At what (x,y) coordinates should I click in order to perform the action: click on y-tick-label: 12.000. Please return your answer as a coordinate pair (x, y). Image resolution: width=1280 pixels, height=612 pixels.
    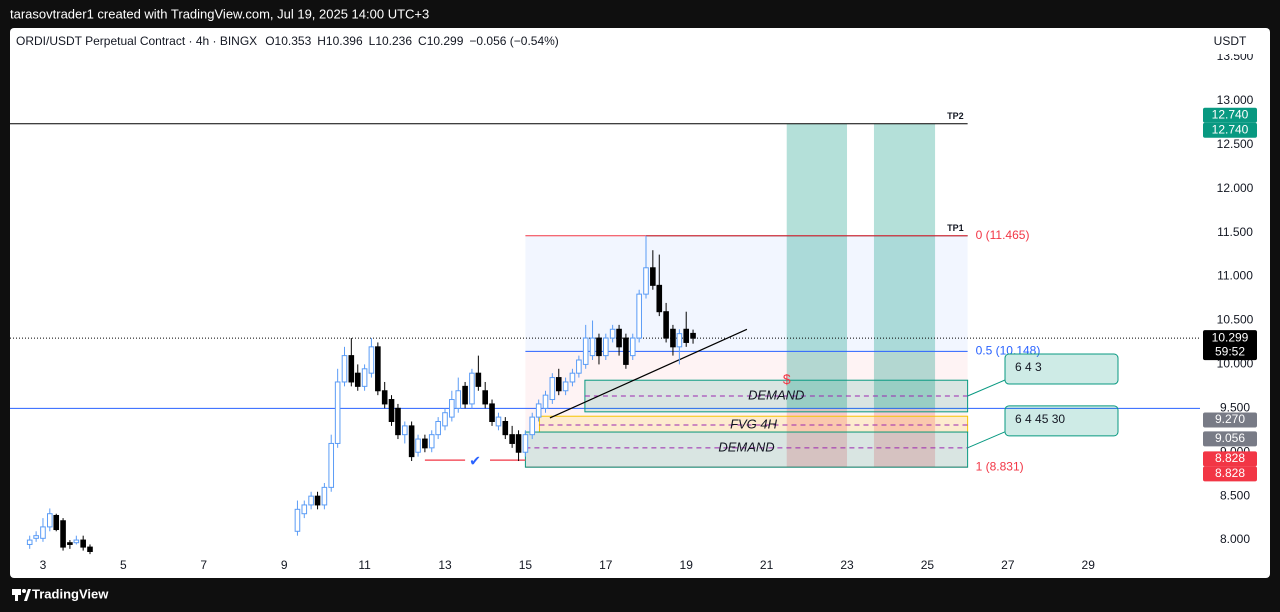
    Looking at the image, I should click on (1235, 188).